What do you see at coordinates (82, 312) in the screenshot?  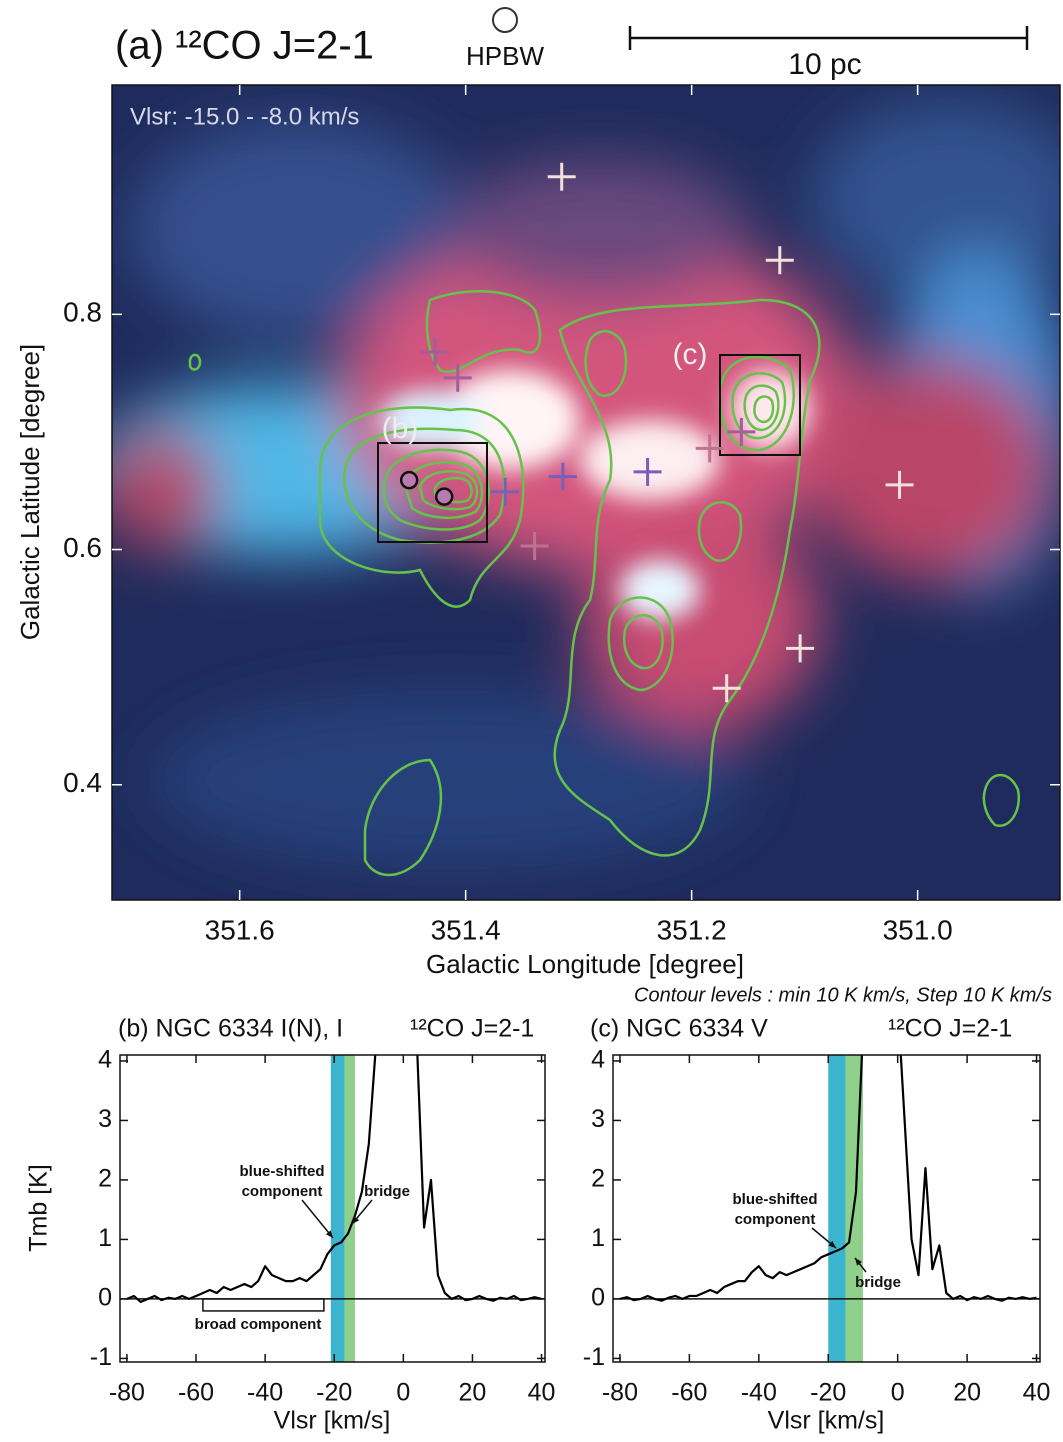 I see `y-tick-label: 0.8` at bounding box center [82, 312].